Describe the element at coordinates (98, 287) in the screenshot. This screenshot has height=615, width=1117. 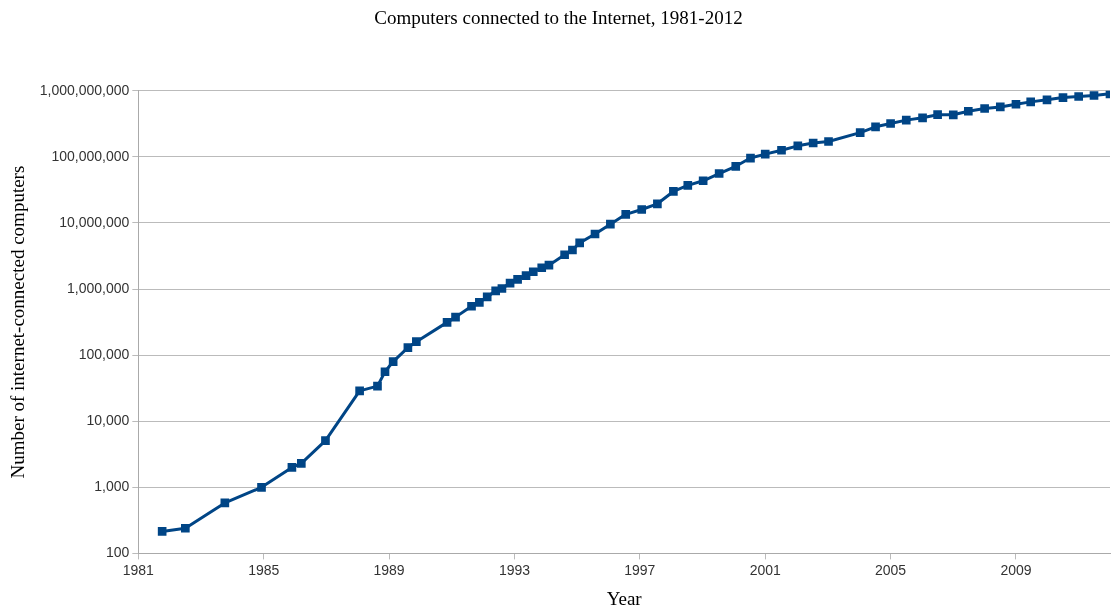
I see `y-tick-label: 1,000,000` at that location.